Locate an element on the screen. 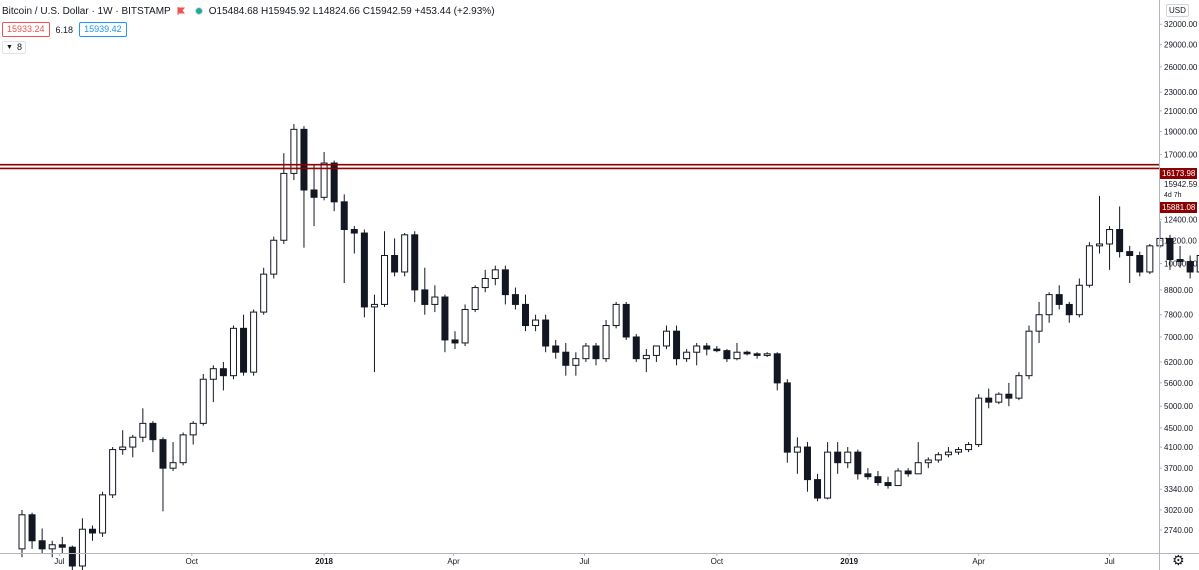 This screenshot has width=1199, height=570. symbol-title: Bitcoin / U.S. Dollar · 1W · BITSTAMP is located at coordinates (86, 11).